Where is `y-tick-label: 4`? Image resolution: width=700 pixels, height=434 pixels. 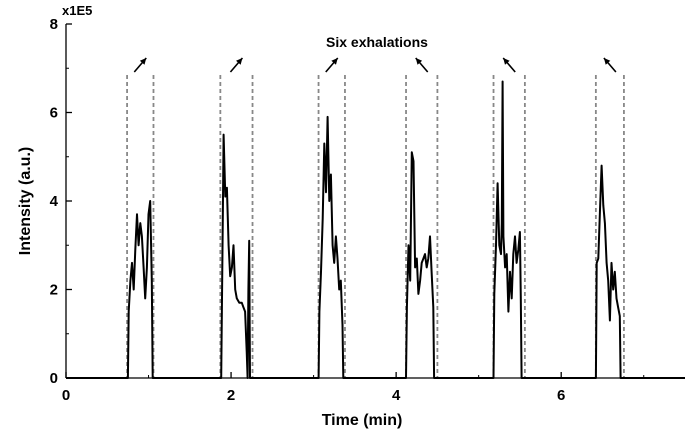
y-tick-label: 4 is located at coordinates (54, 201).